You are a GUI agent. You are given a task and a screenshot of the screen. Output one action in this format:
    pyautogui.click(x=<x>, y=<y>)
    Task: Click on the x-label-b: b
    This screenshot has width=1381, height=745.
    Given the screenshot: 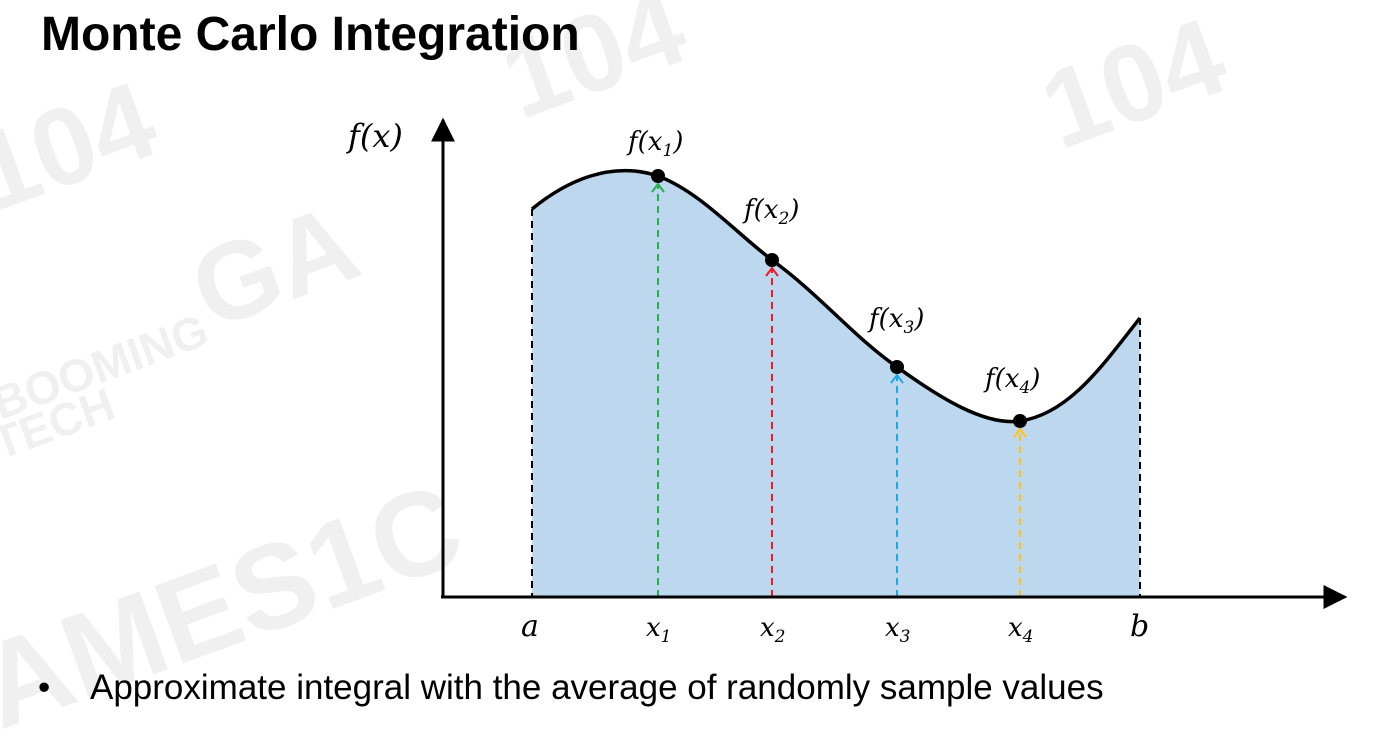 What is the action you would take?
    pyautogui.click(x=1139, y=626)
    